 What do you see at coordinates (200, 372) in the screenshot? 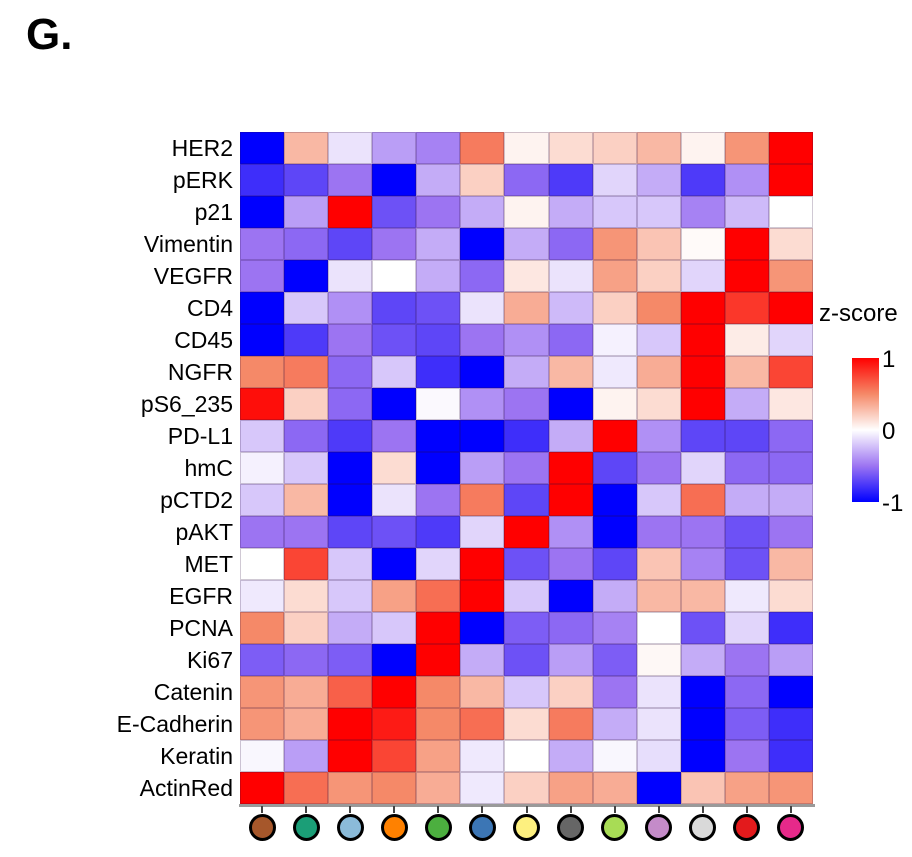
I see `row-label: NGFR` at bounding box center [200, 372].